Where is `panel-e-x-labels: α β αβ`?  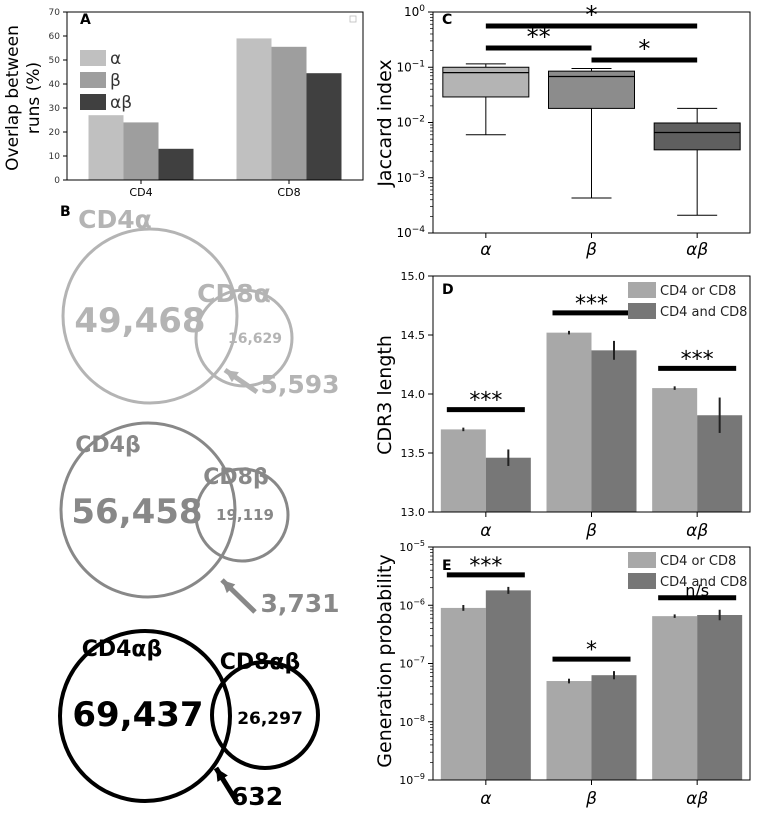
panel-e-x-labels: α β αβ is located at coordinates (594, 799).